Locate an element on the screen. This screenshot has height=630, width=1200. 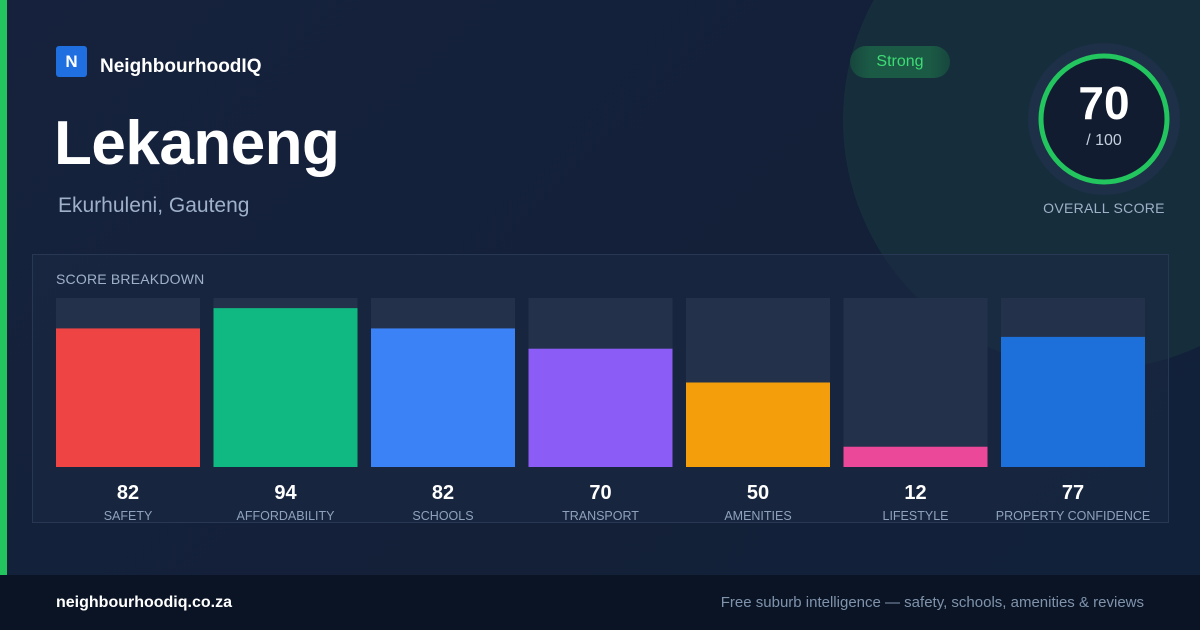
score-breakdown-title: SCORE BREAKDOWN is located at coordinates (130, 279).